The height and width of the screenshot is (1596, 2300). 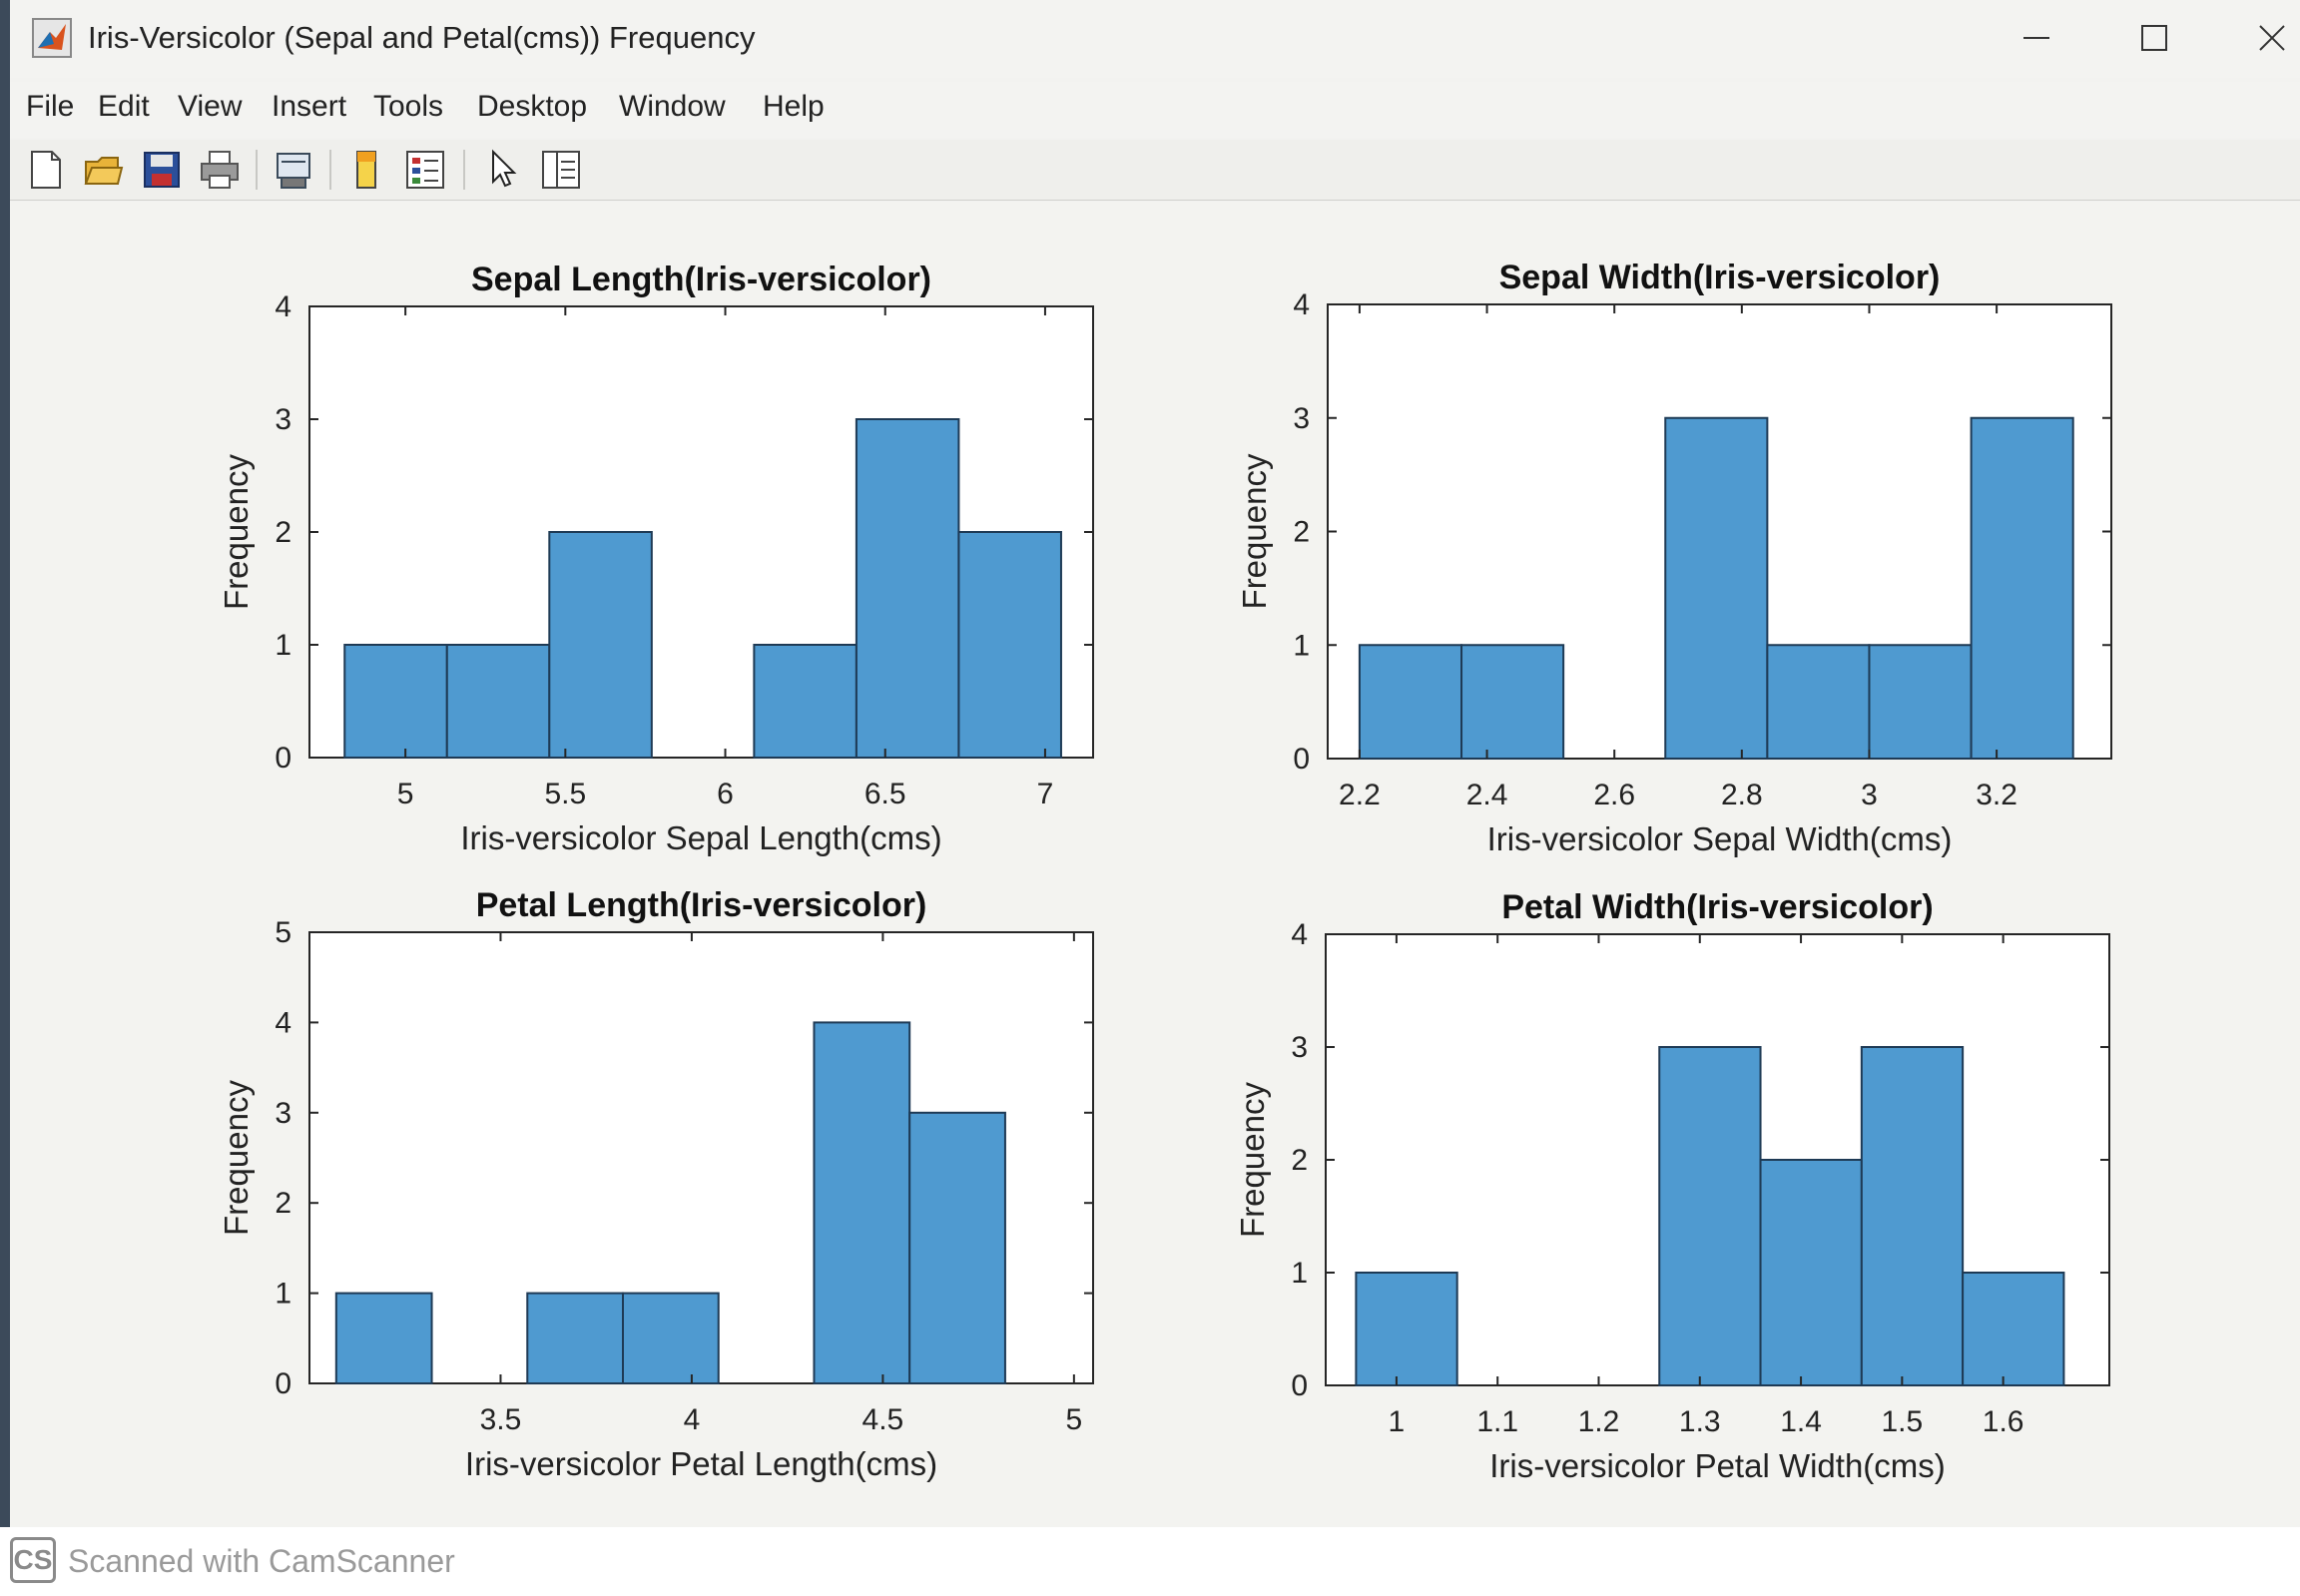 What do you see at coordinates (46, 170) in the screenshot?
I see `new-figure-icon` at bounding box center [46, 170].